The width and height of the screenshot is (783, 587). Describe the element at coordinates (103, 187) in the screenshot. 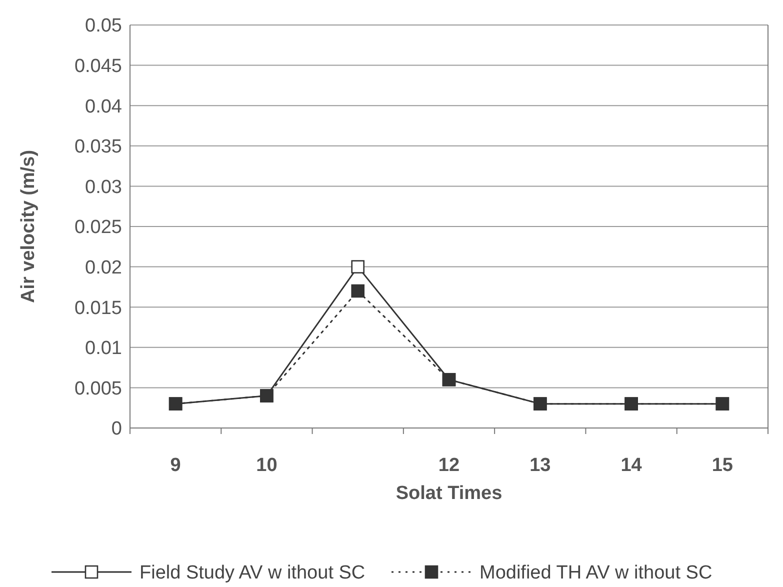

I see `y-tick-label: 0.03` at that location.